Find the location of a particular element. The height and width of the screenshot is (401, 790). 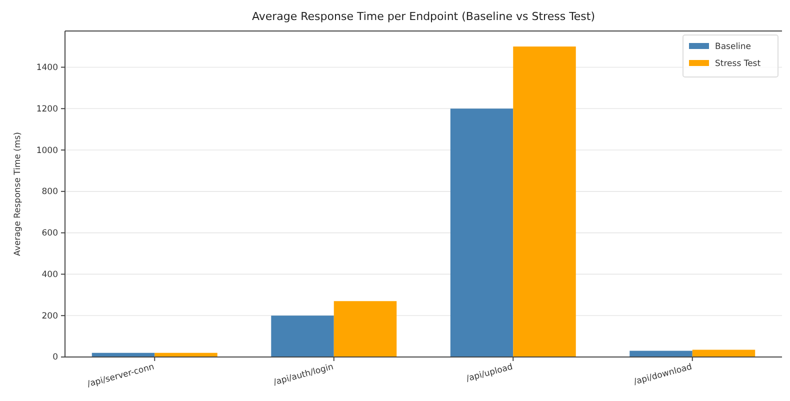

legend-label: Baseline is located at coordinates (733, 47).